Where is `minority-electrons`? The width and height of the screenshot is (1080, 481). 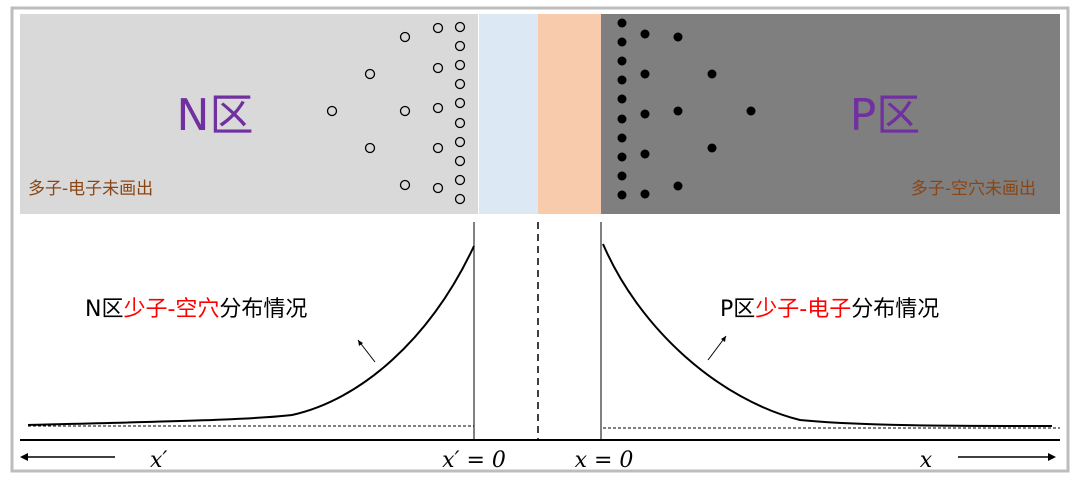
minority-electrons is located at coordinates (686, 109).